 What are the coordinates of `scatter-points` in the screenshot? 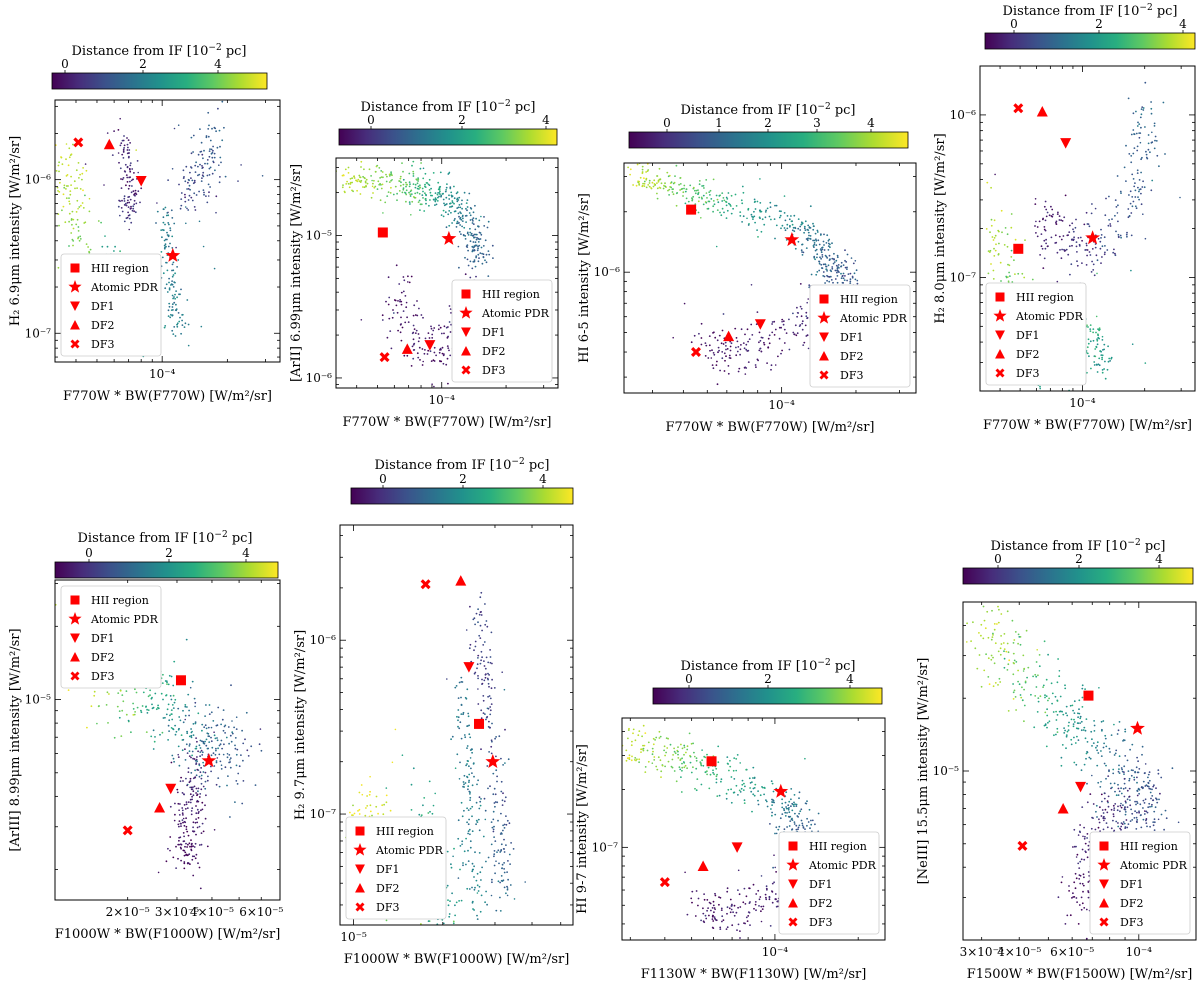 It's located at (159, 746).